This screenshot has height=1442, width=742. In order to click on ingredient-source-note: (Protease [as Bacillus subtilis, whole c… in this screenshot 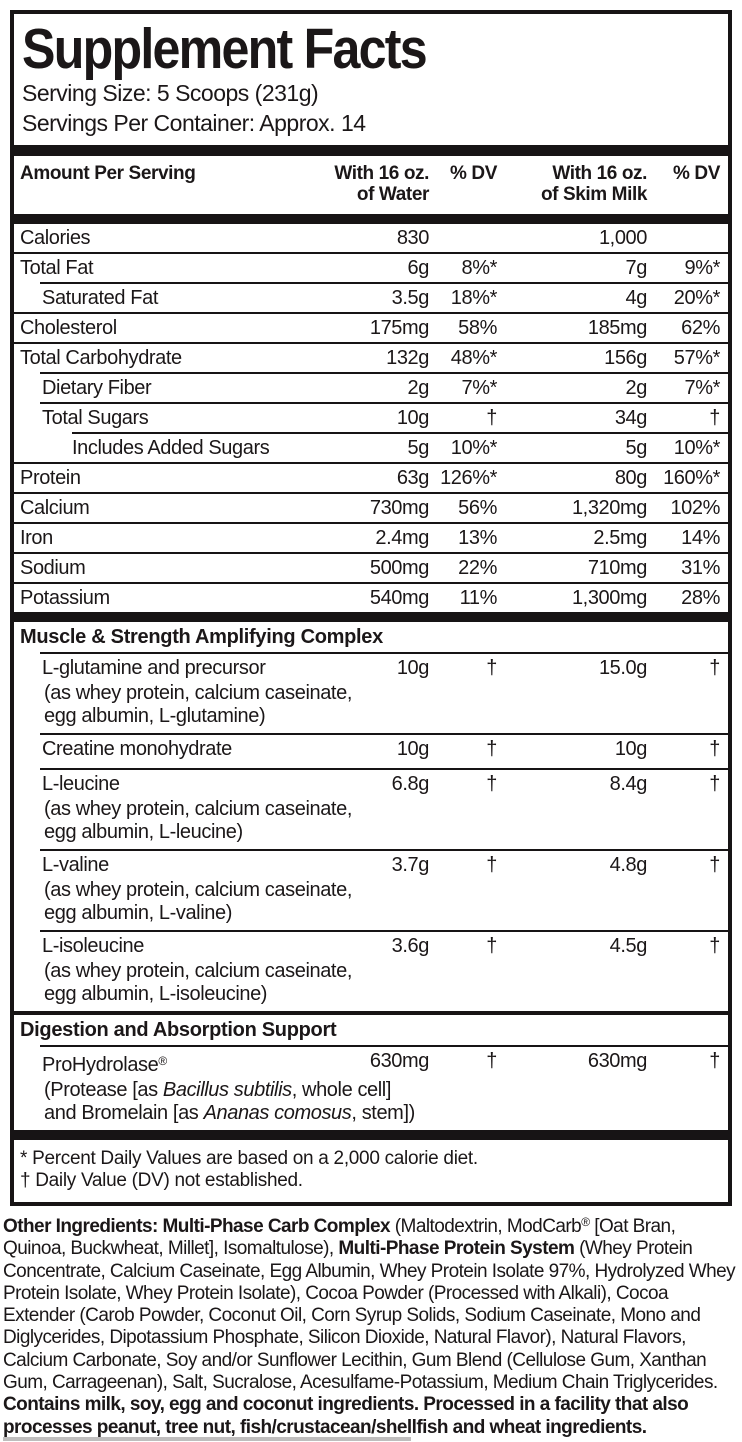, I will do `click(218, 1090)`.